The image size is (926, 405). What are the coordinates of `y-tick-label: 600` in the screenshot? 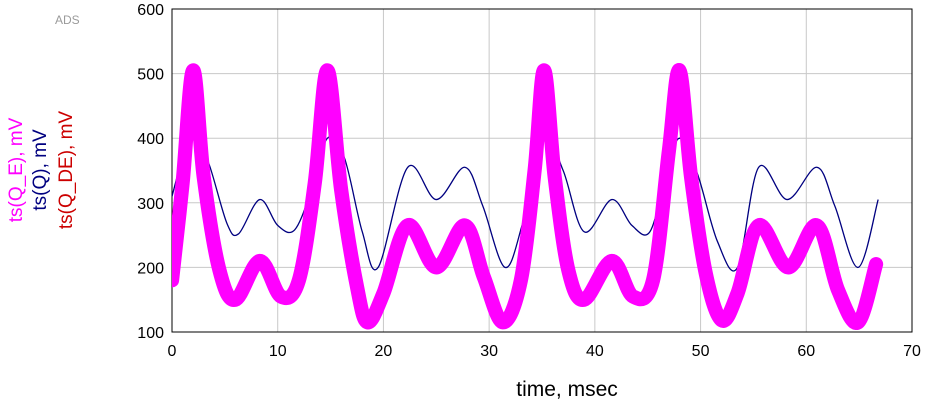 It's located at (150, 10).